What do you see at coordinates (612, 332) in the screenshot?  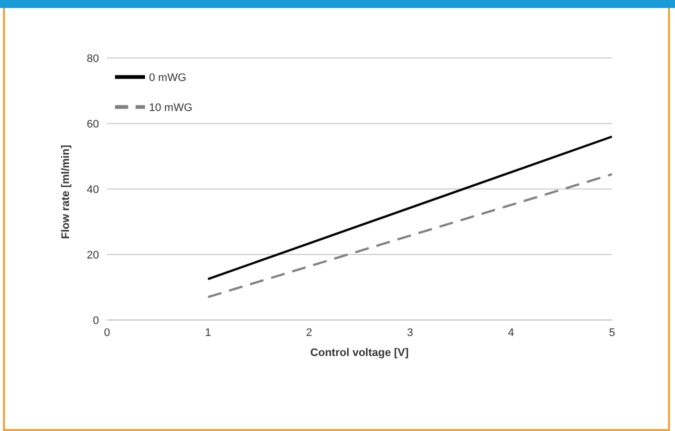 I see `x-tick-label: 5` at bounding box center [612, 332].